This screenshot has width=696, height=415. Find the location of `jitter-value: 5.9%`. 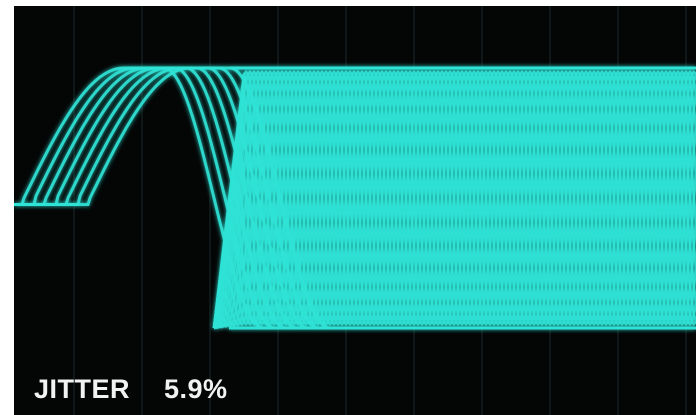

jitter-value: 5.9% is located at coordinates (196, 389).